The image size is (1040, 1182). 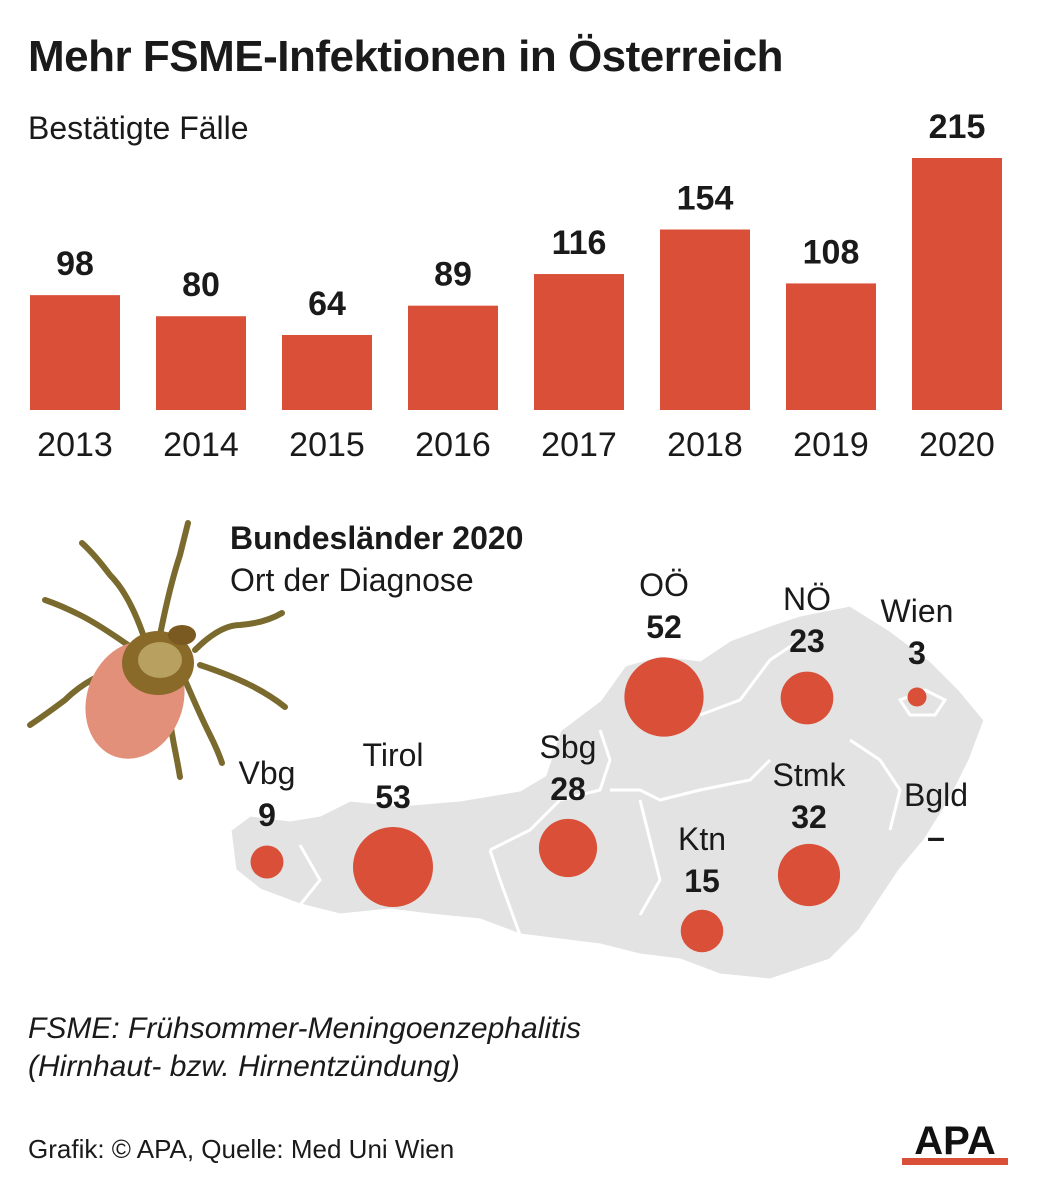 I want to click on bubble-Wien, so click(x=917, y=697).